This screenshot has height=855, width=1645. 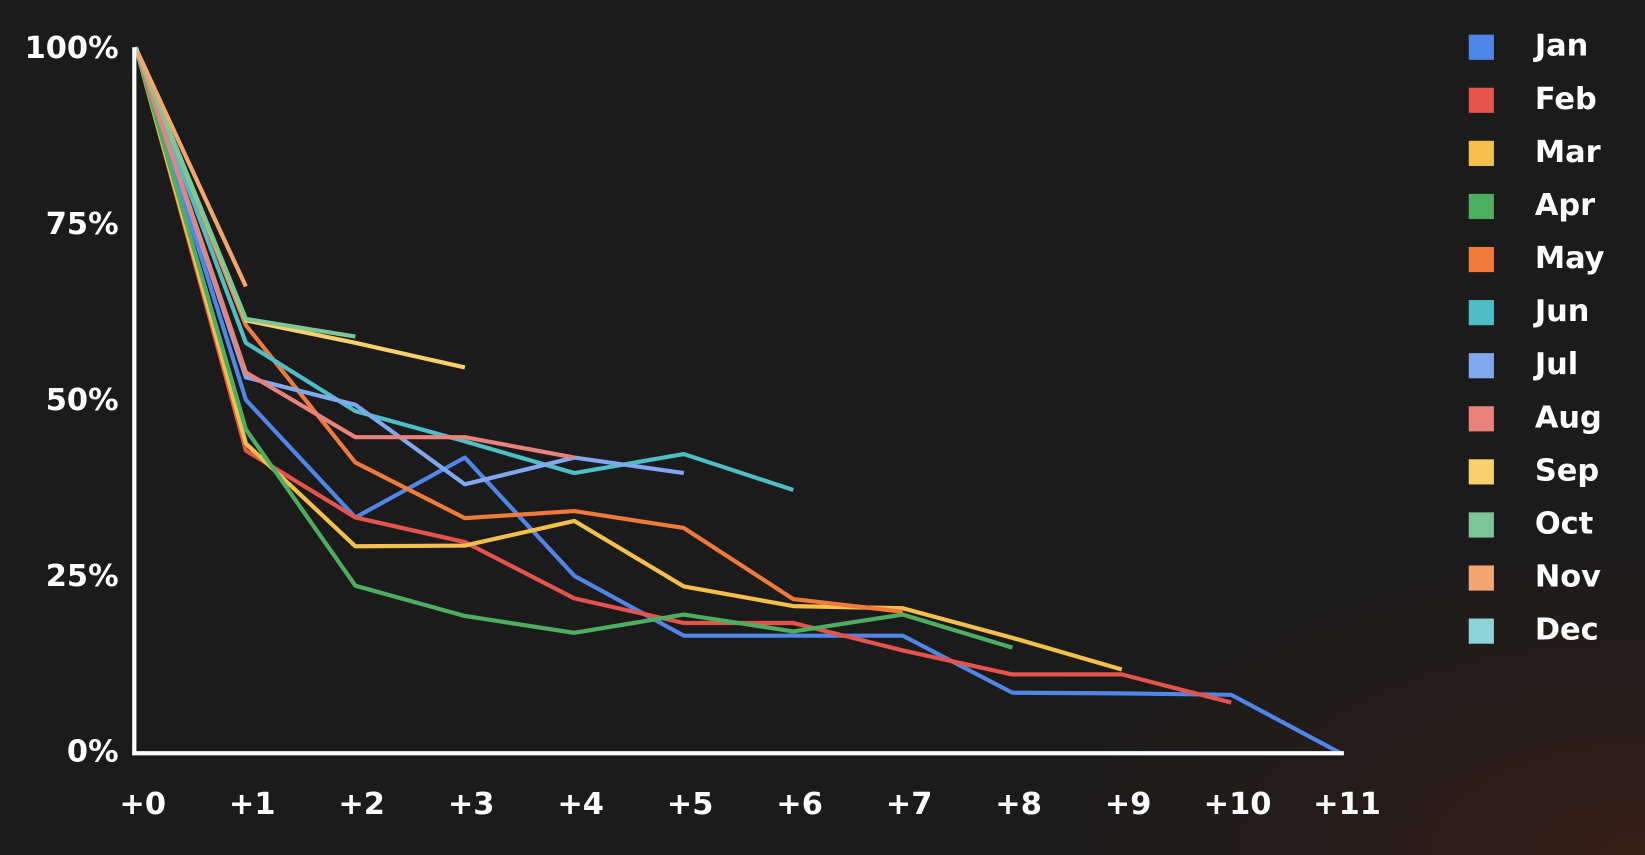 What do you see at coordinates (361, 804) in the screenshot?
I see `x-tick-label: +2` at bounding box center [361, 804].